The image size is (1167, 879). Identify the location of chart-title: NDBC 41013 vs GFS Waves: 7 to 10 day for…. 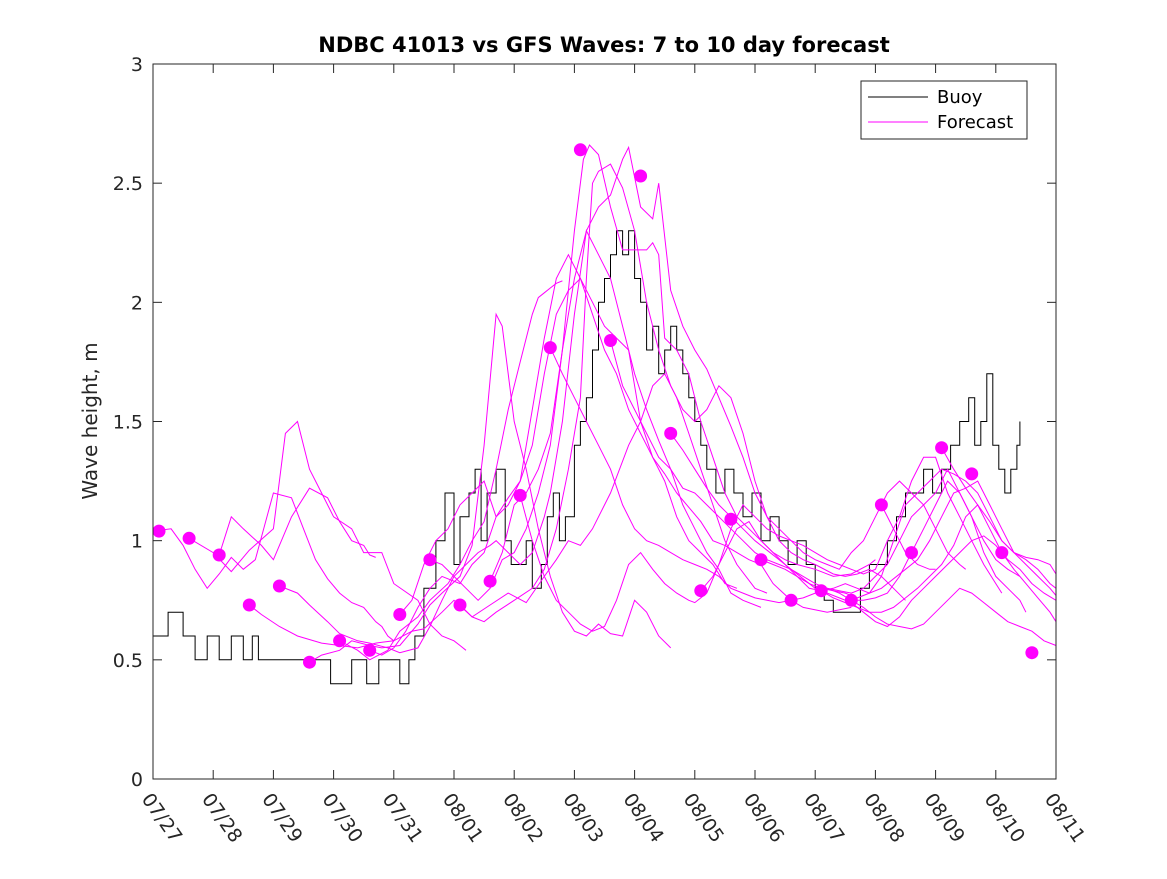
(603, 45).